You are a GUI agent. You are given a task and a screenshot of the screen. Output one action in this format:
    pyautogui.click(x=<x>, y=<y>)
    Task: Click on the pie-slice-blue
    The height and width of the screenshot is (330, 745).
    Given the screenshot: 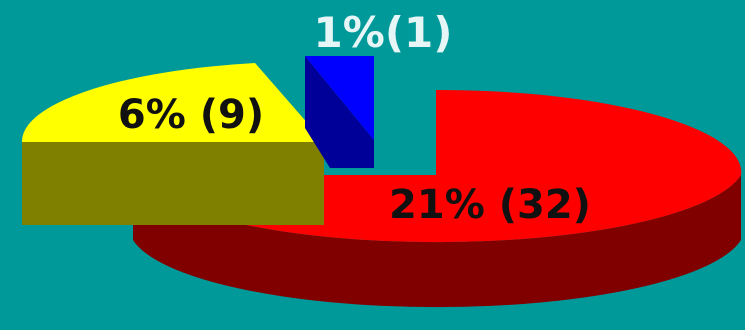 What is the action you would take?
    pyautogui.click(x=339, y=112)
    